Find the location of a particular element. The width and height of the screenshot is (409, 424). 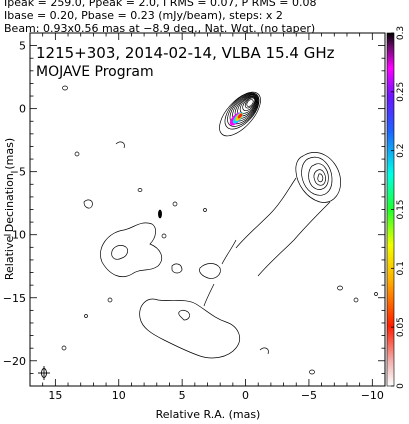

beam-ellipse is located at coordinates (44, 373).